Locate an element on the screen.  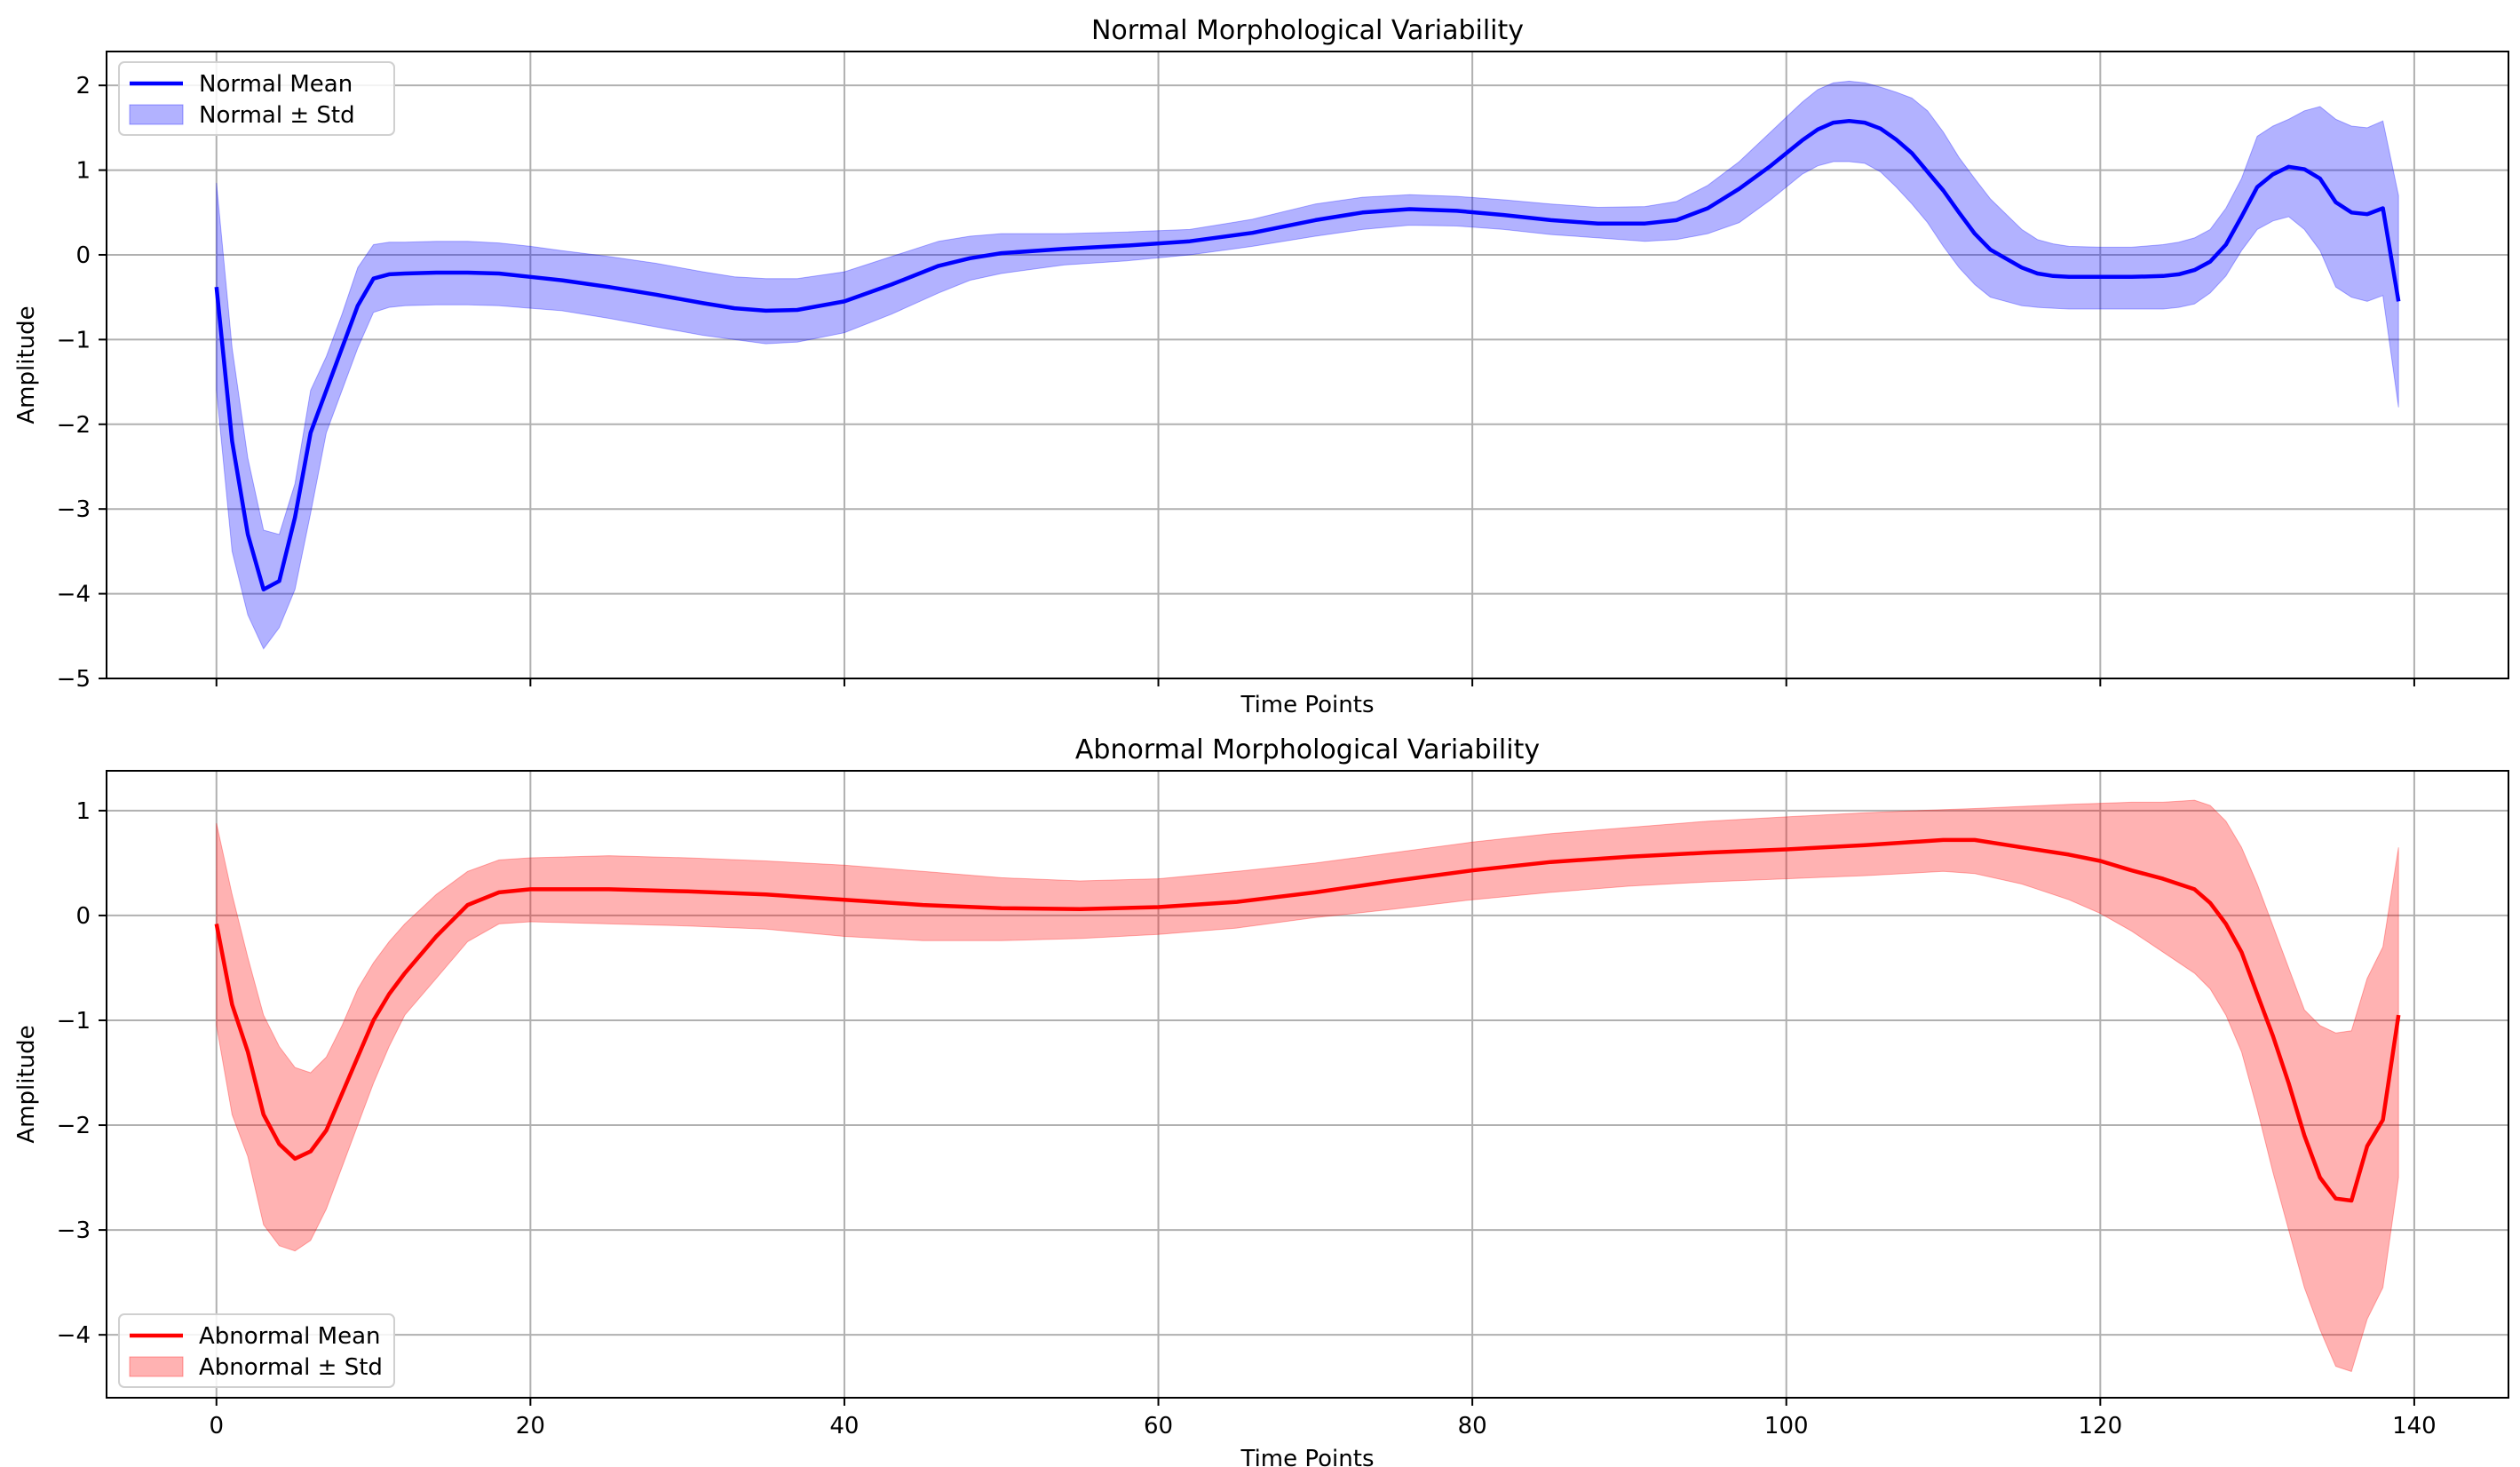
x-tick-label: 120 is located at coordinates (2101, 1426).